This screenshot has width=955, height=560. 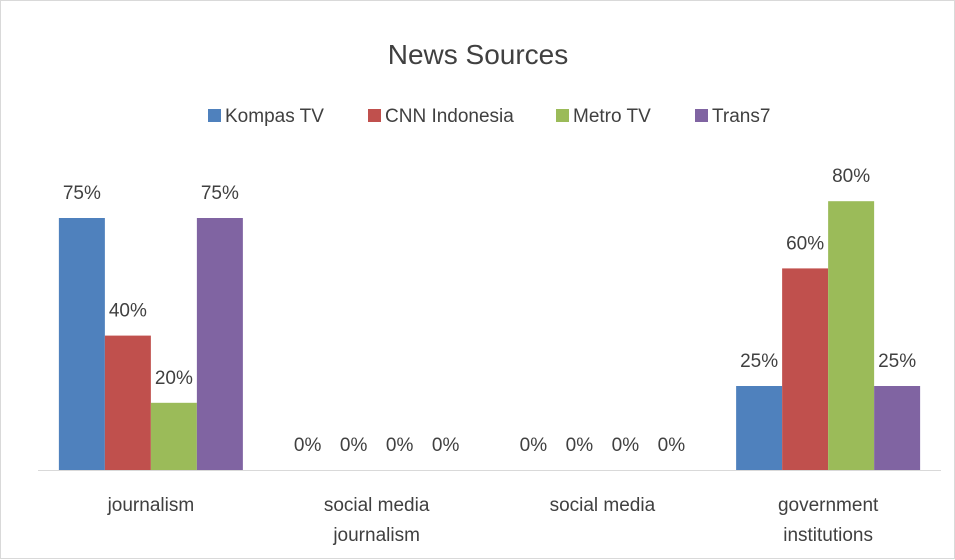 I want to click on legend-swatch-kompas-tv, so click(x=214, y=115).